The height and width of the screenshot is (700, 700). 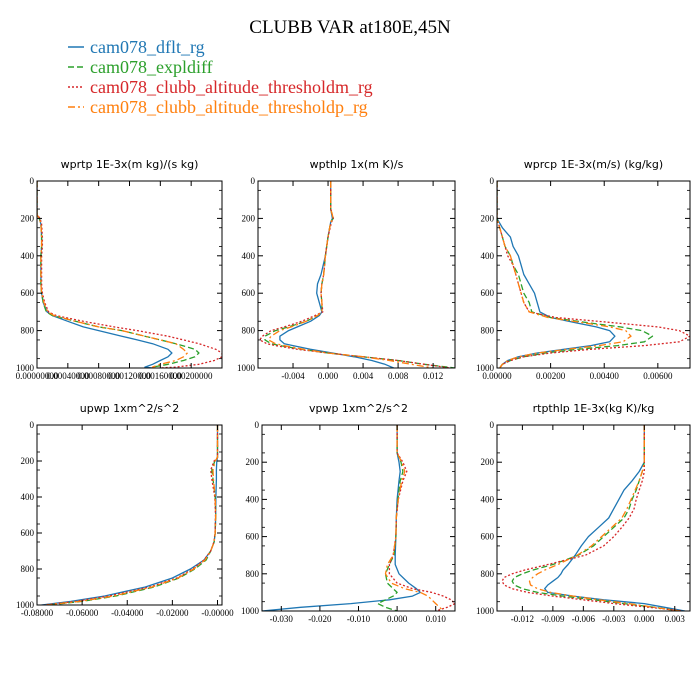 I want to click on x-tick-label: -0.010, so click(x=359, y=619).